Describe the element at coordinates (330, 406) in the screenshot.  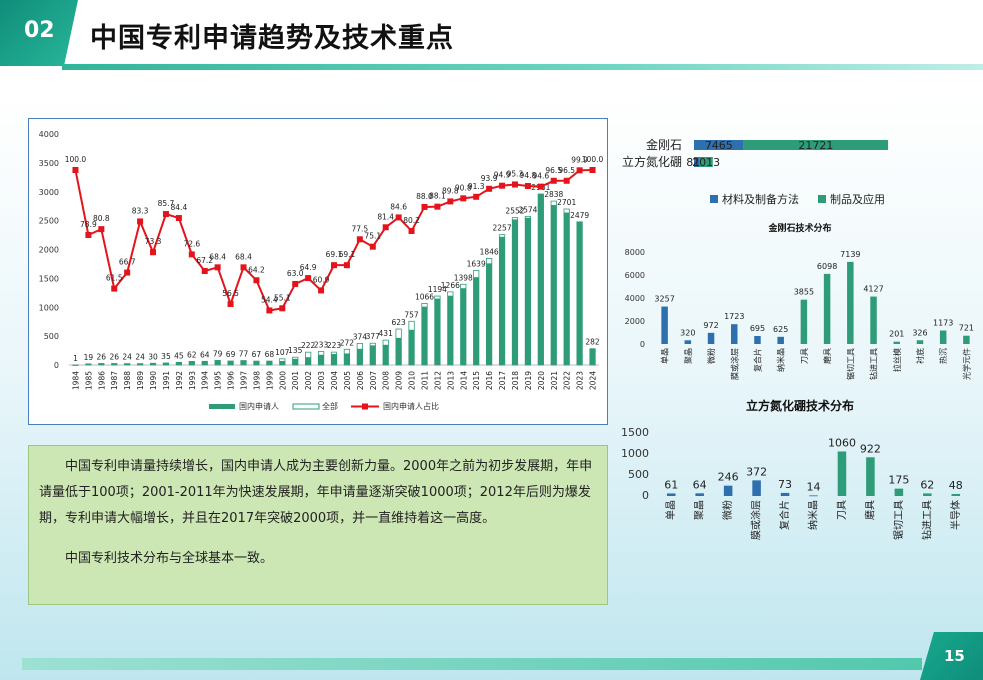
I see `legend-label-total: 全部` at that location.